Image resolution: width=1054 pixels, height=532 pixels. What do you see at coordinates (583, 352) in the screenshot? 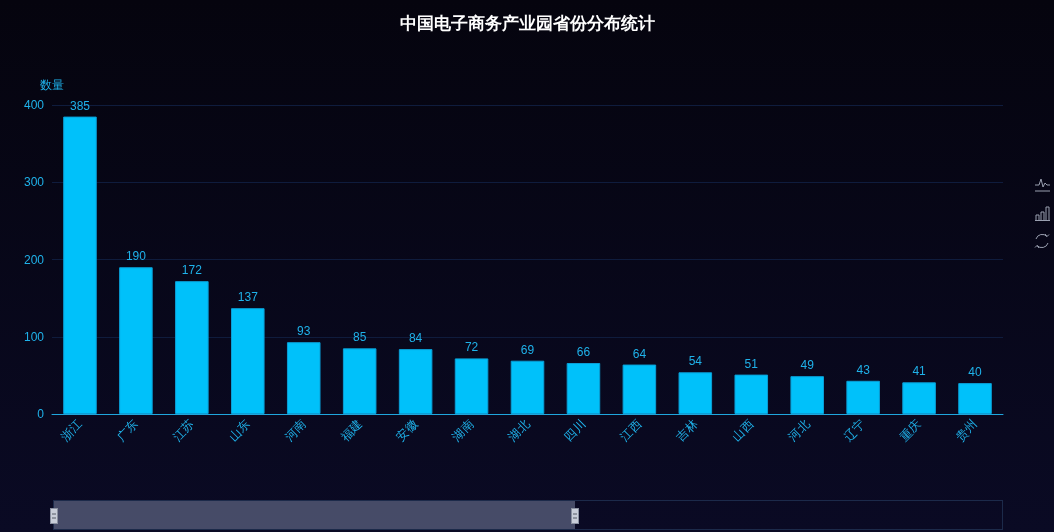
I see `data-label: 66` at bounding box center [583, 352].